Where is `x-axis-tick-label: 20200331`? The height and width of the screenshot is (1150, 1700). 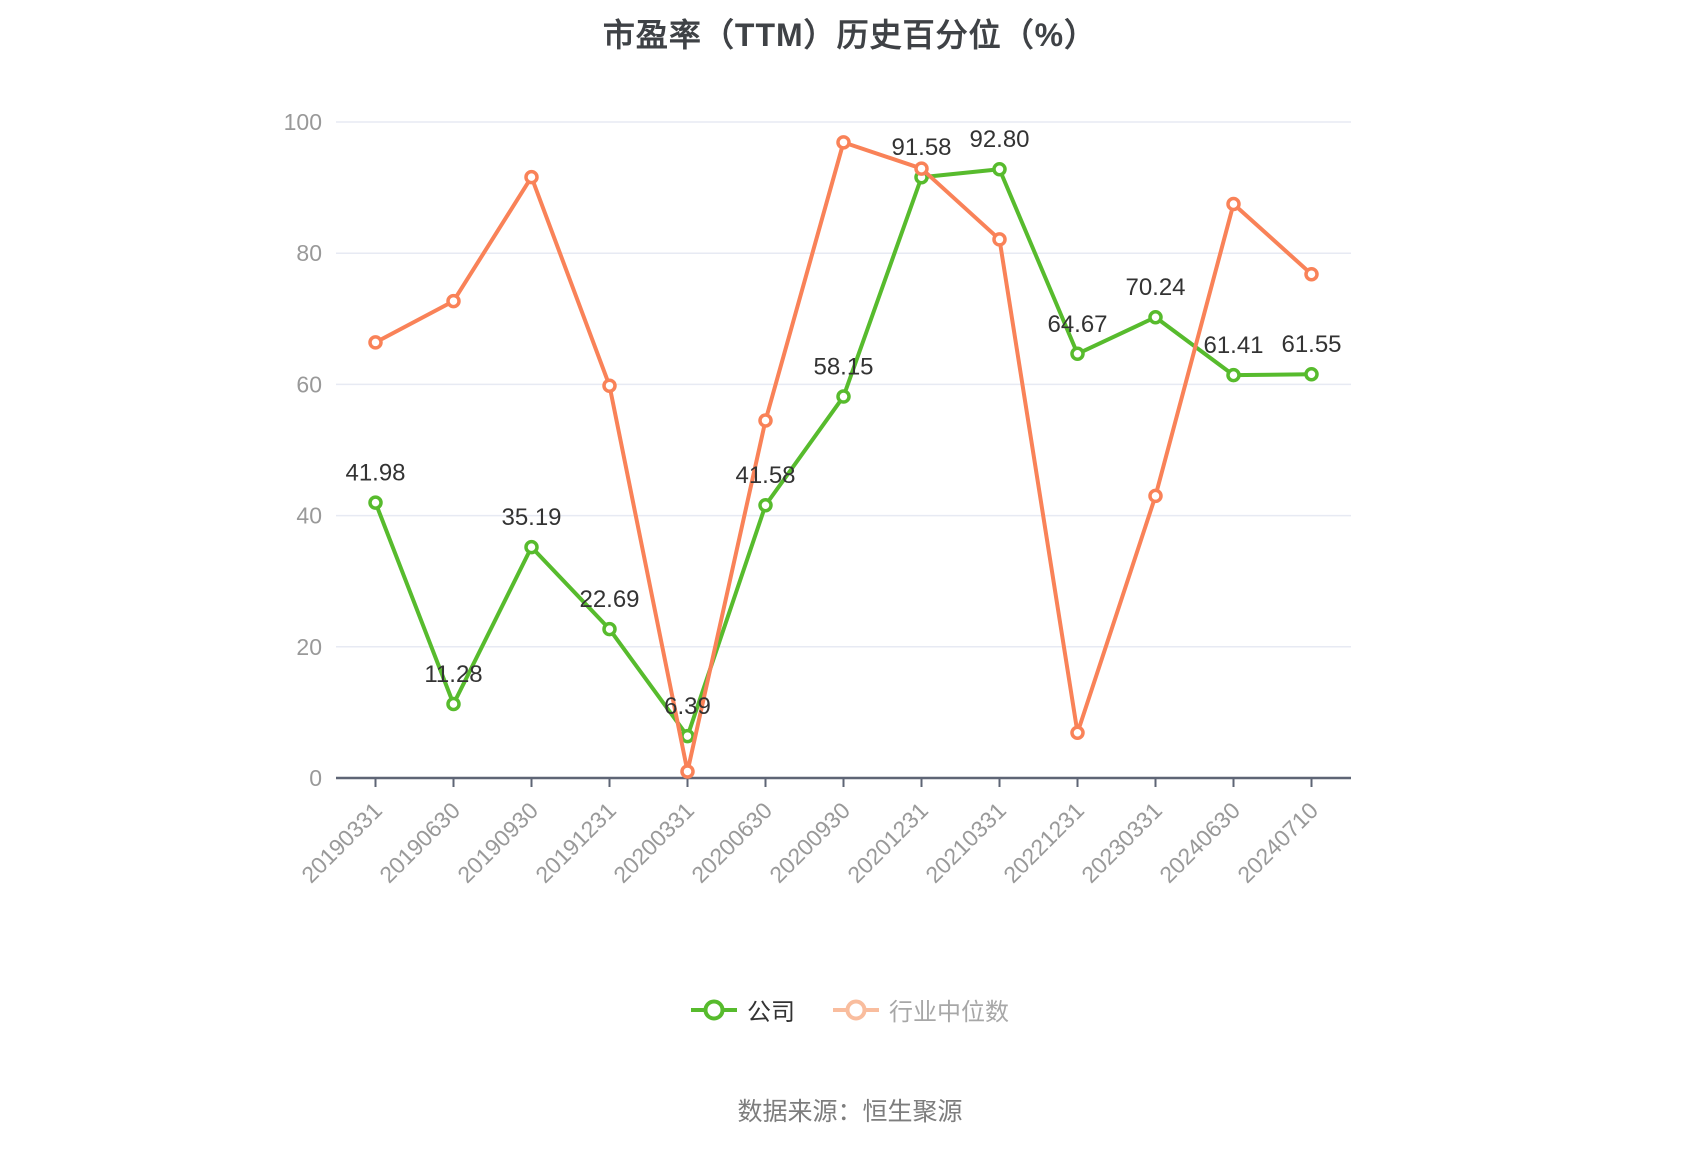
x-axis-tick-label: 20200331 is located at coordinates (653, 842).